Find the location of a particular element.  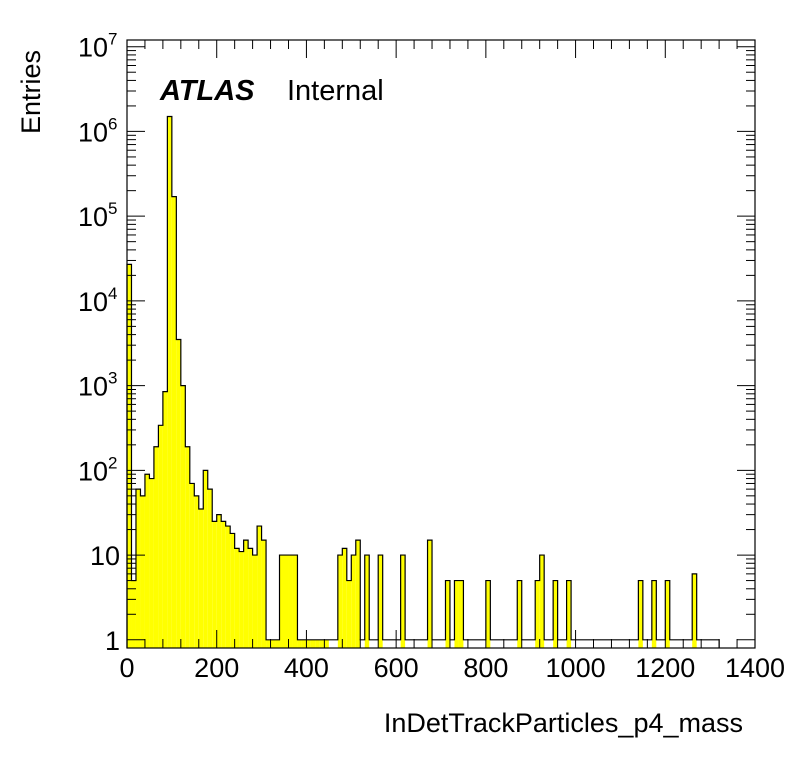

atlas-label: ATLAS is located at coordinates (207, 91).